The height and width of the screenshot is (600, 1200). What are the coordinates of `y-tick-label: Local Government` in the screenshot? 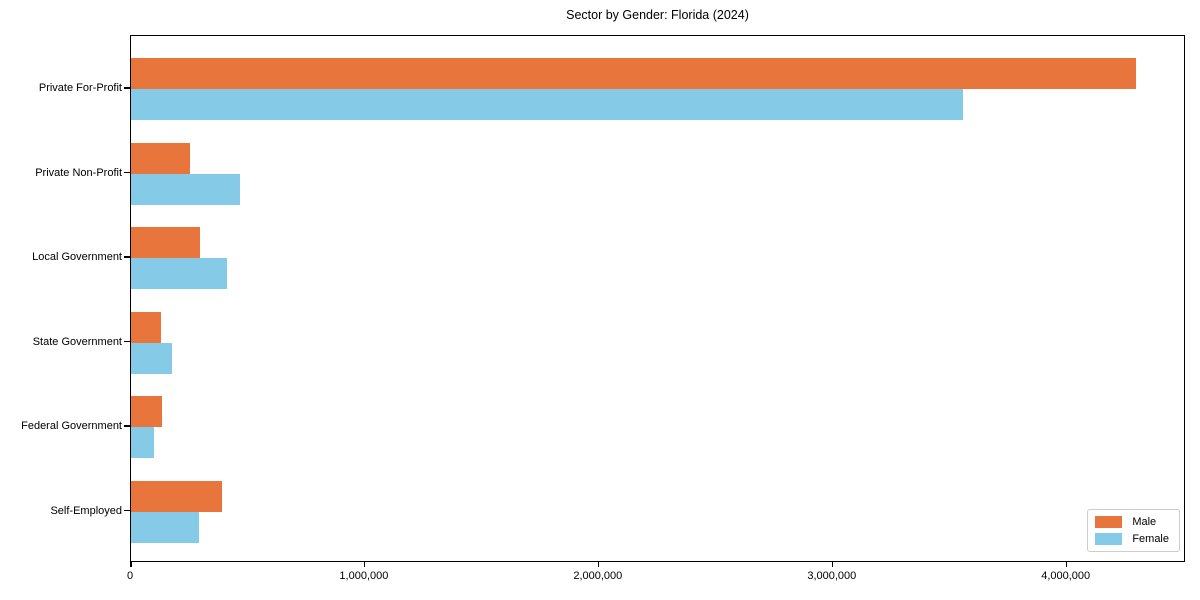 It's located at (77, 257).